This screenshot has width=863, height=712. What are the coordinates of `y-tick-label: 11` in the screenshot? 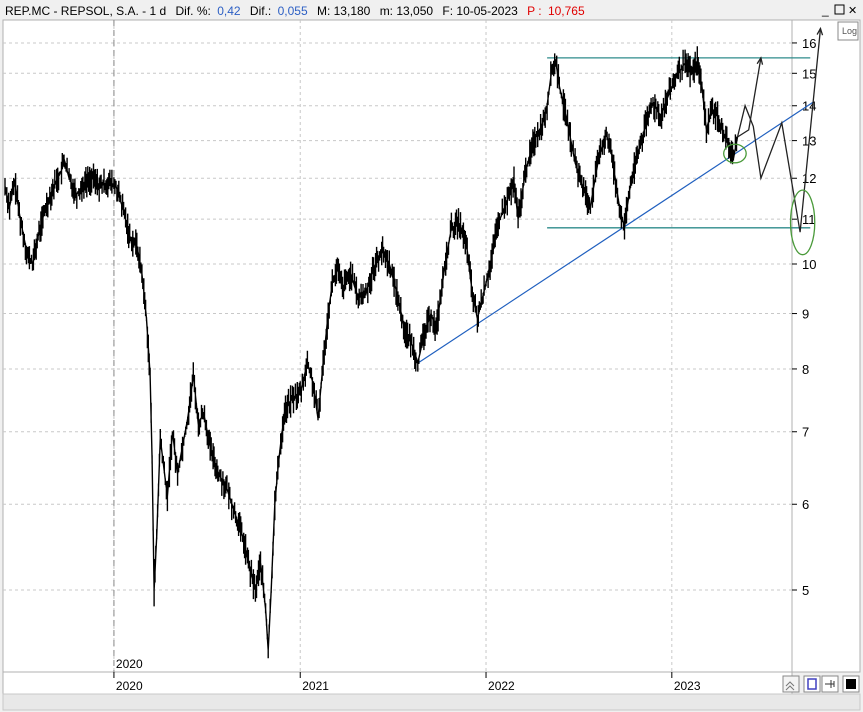 It's located at (809, 219).